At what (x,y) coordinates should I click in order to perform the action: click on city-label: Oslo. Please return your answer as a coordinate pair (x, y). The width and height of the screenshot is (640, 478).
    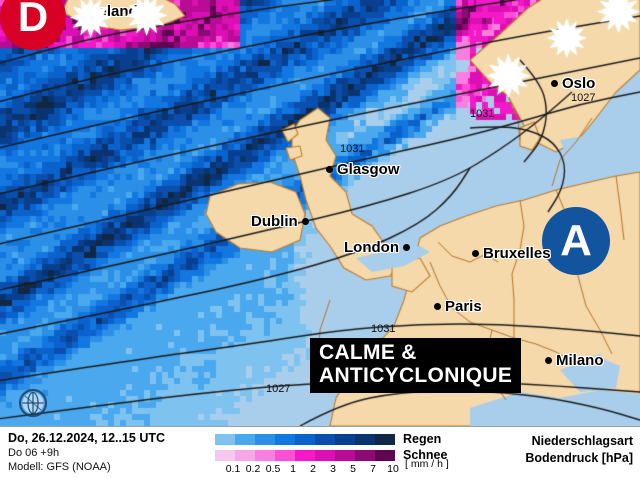
    Looking at the image, I should click on (579, 83).